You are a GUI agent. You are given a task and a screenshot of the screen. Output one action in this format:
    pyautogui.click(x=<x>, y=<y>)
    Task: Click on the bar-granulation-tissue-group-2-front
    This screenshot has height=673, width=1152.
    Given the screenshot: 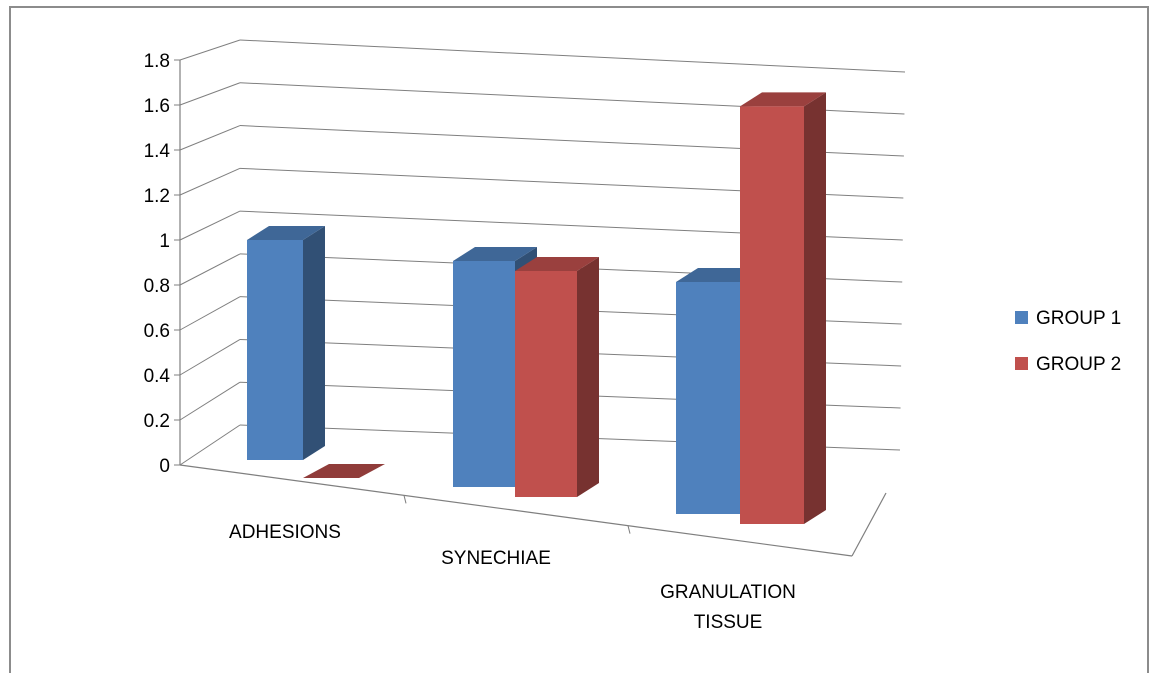 What is the action you would take?
    pyautogui.click(x=772, y=315)
    